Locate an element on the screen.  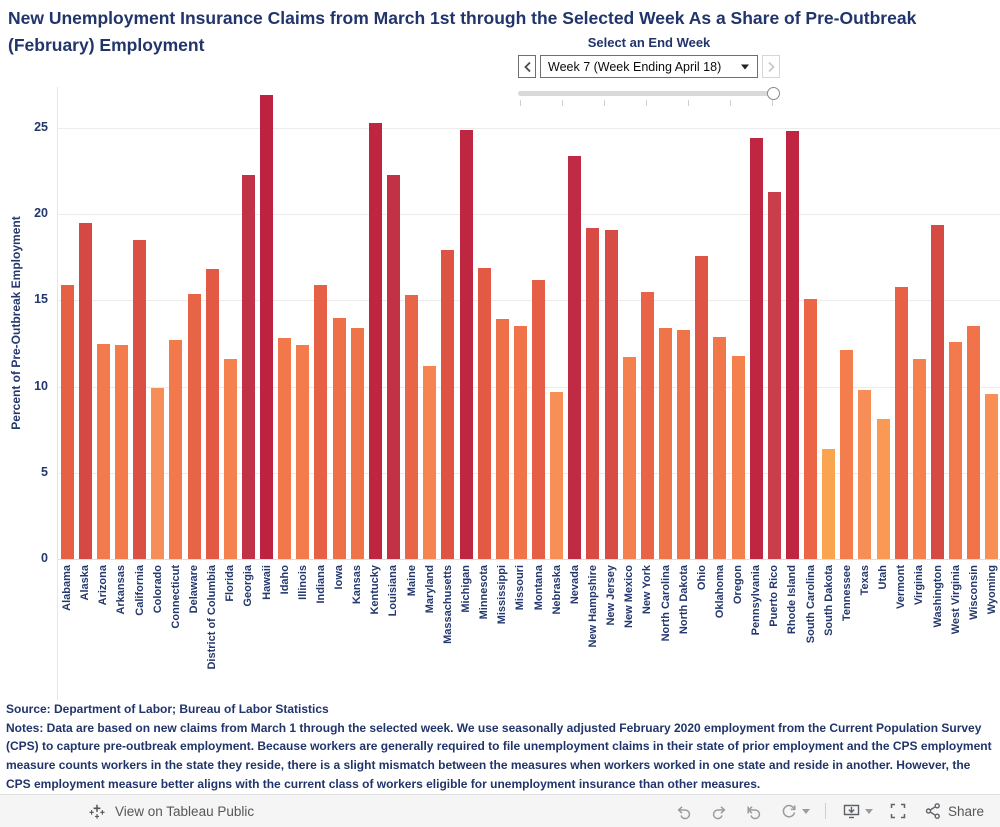
bar-georgia is located at coordinates (248, 366).